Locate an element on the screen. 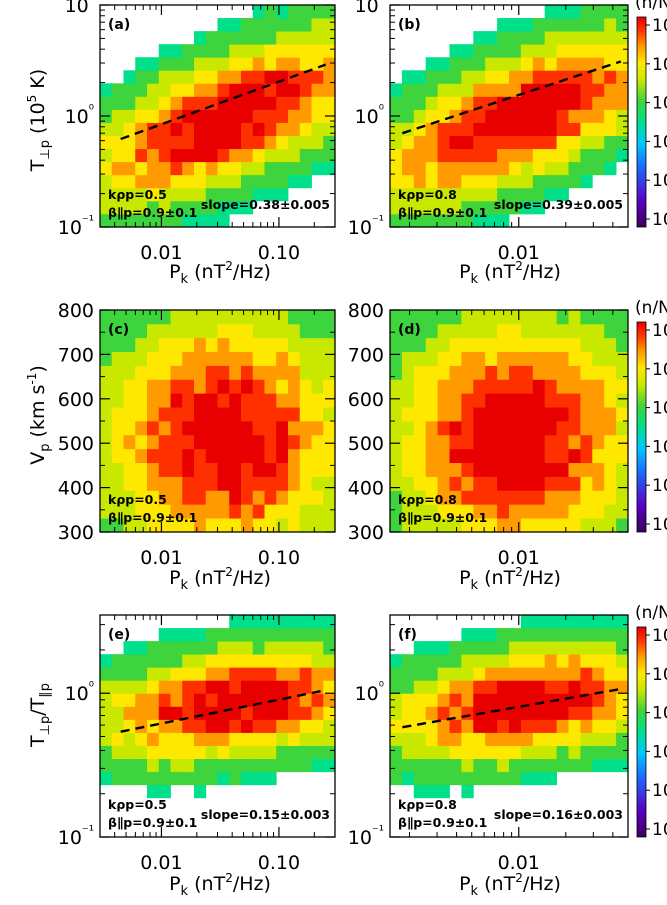  annotation-slope: slope=0.15±0.003 is located at coordinates (265, 814).